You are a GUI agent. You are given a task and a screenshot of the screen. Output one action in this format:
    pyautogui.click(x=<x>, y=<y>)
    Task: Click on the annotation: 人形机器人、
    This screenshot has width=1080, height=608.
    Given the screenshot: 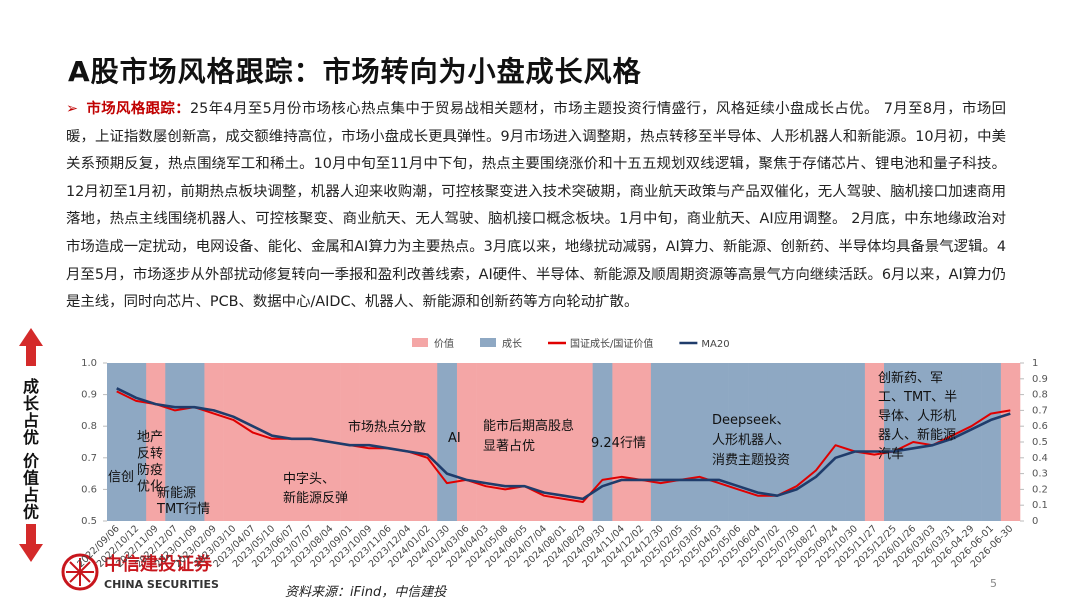 What is the action you would take?
    pyautogui.click(x=751, y=440)
    